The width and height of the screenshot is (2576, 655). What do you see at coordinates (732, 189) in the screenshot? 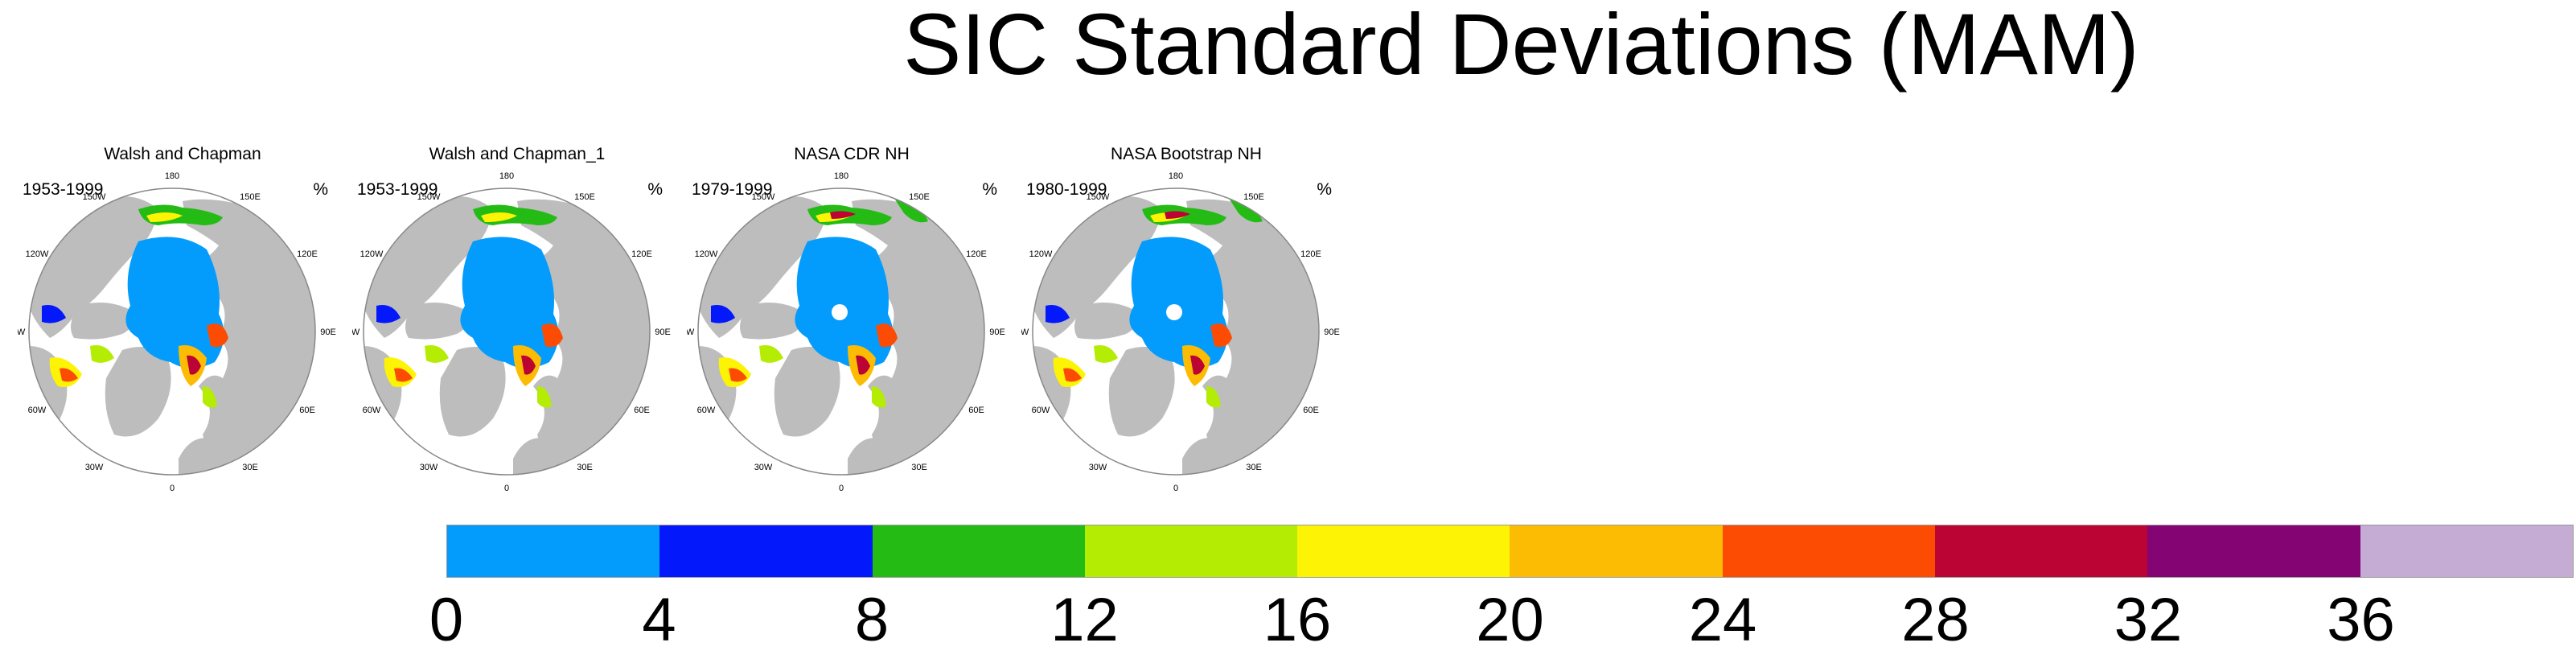
I see `panel-years: 1979-1999` at bounding box center [732, 189].